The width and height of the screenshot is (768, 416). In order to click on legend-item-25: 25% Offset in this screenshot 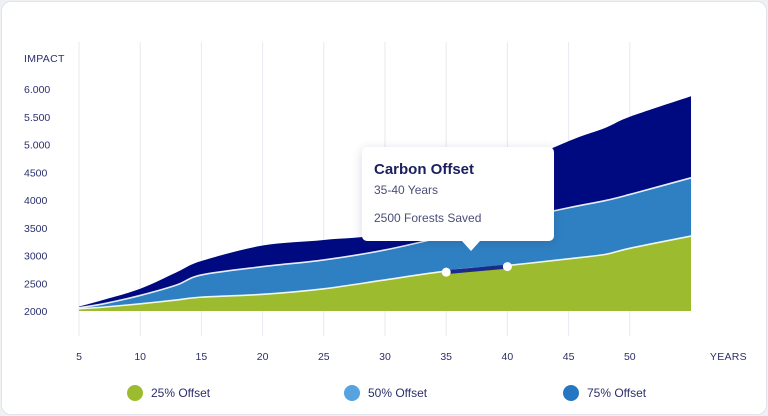, I will do `click(168, 393)`.